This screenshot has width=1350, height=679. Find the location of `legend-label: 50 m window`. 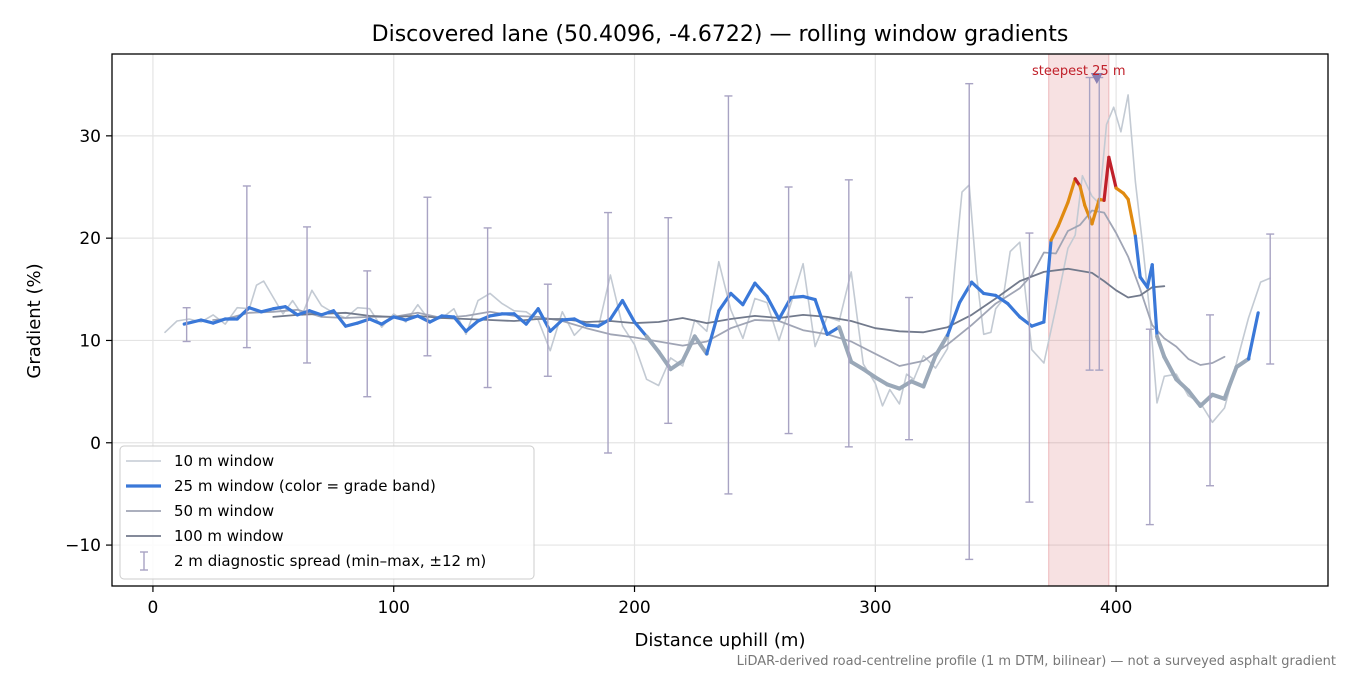

legend-label: 50 m window is located at coordinates (224, 511).